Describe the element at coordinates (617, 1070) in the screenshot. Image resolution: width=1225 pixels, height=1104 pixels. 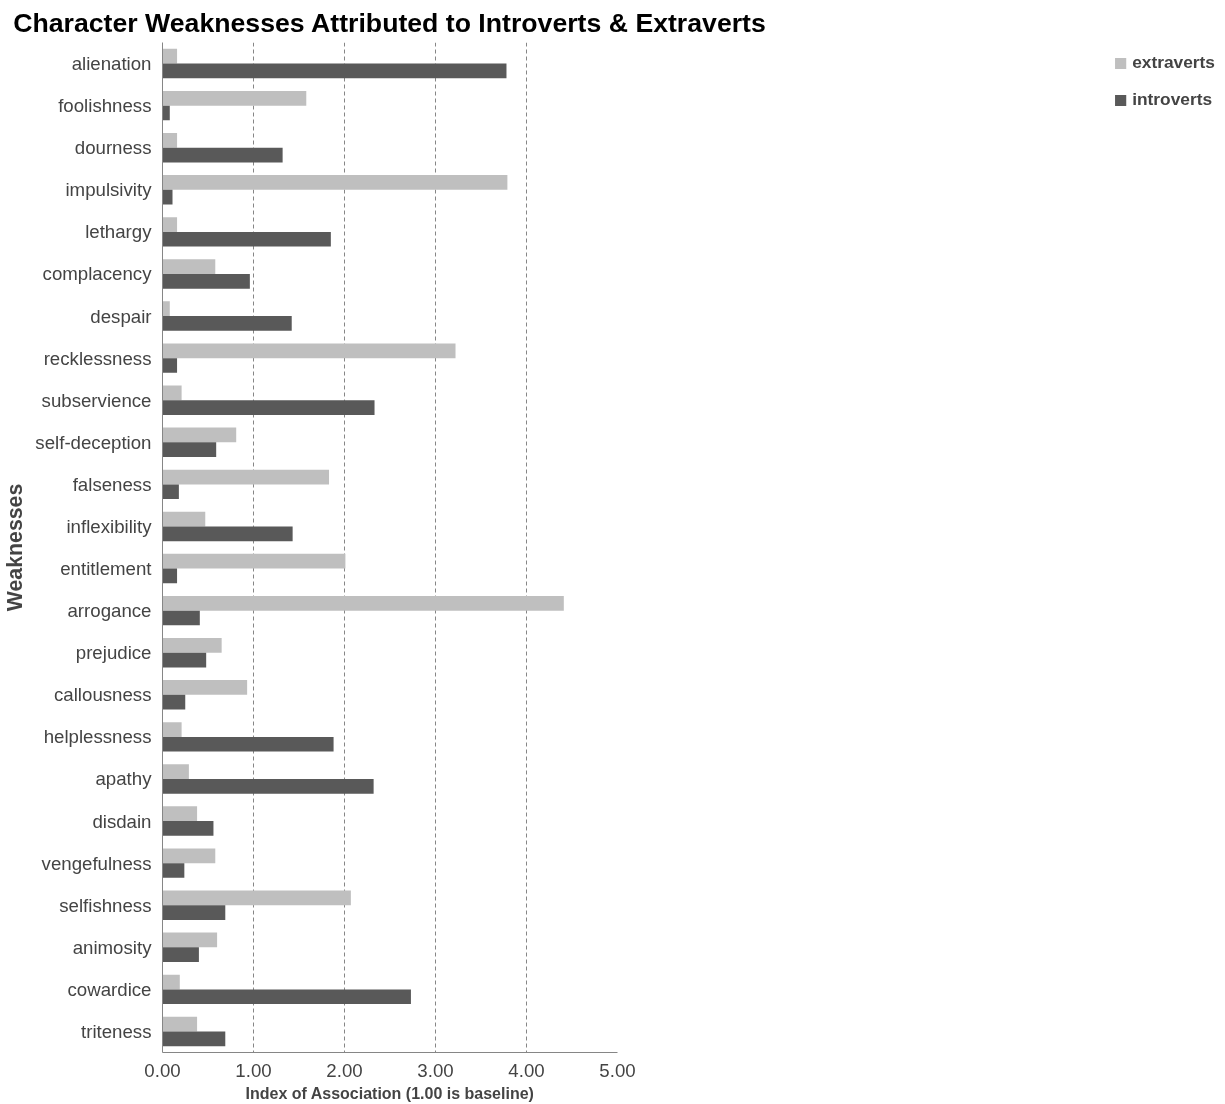
I see `x-tick-label: 5.00` at that location.